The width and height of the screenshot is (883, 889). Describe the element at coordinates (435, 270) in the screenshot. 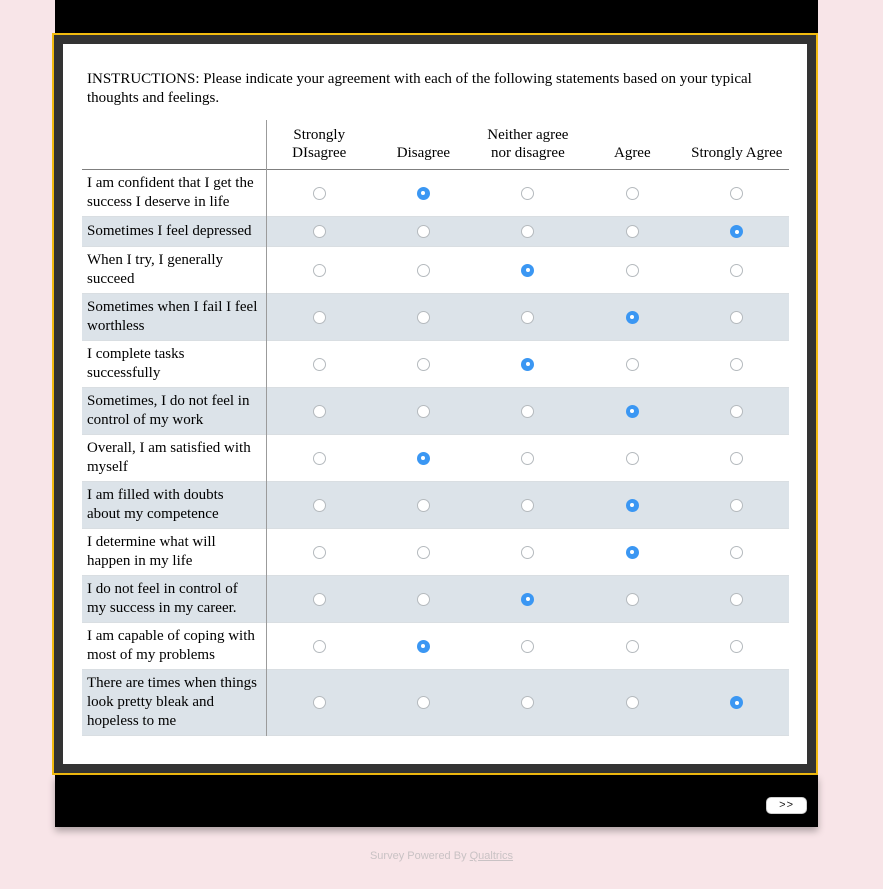

I see `table-row: When I try, I generally succeed` at that location.